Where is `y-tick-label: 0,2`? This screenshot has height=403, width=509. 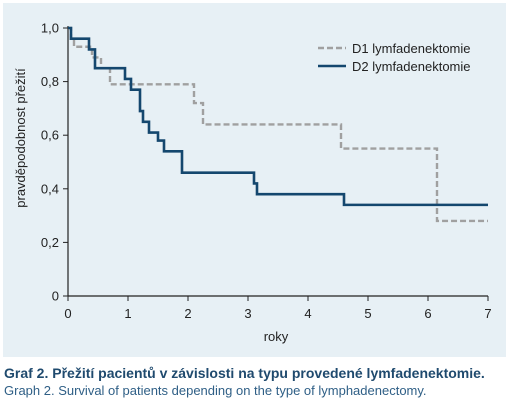 y-tick-label: 0,2 is located at coordinates (50, 242).